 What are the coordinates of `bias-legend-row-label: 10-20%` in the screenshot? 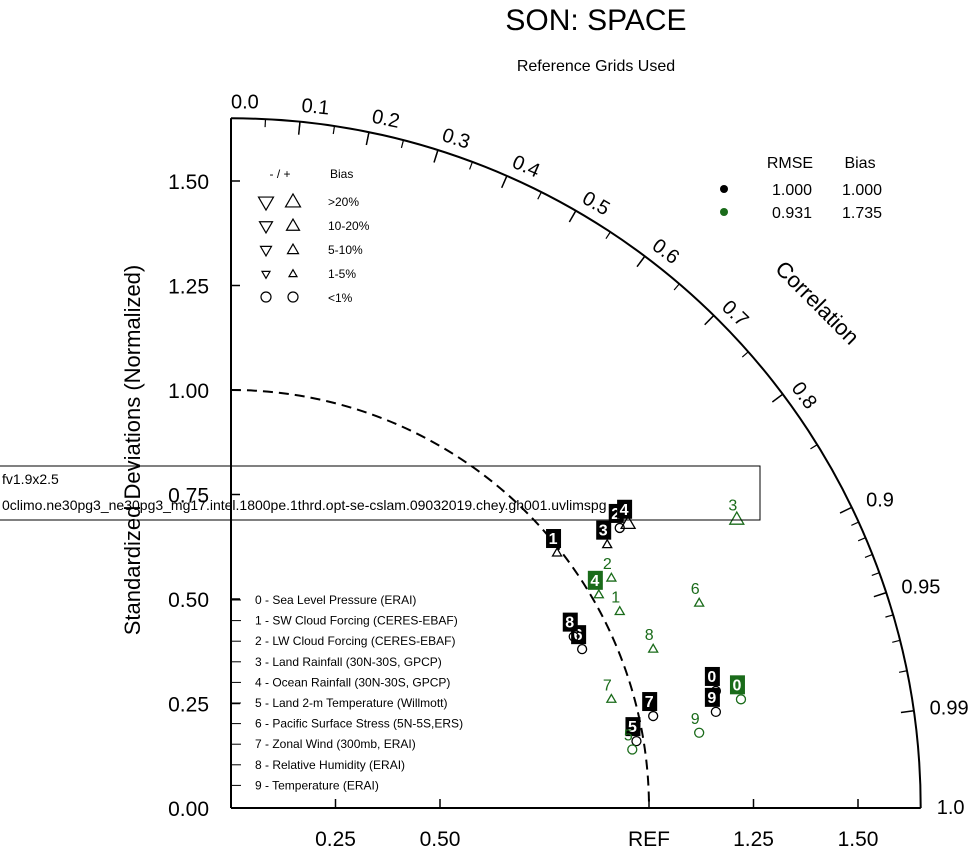 It's located at (349, 226).